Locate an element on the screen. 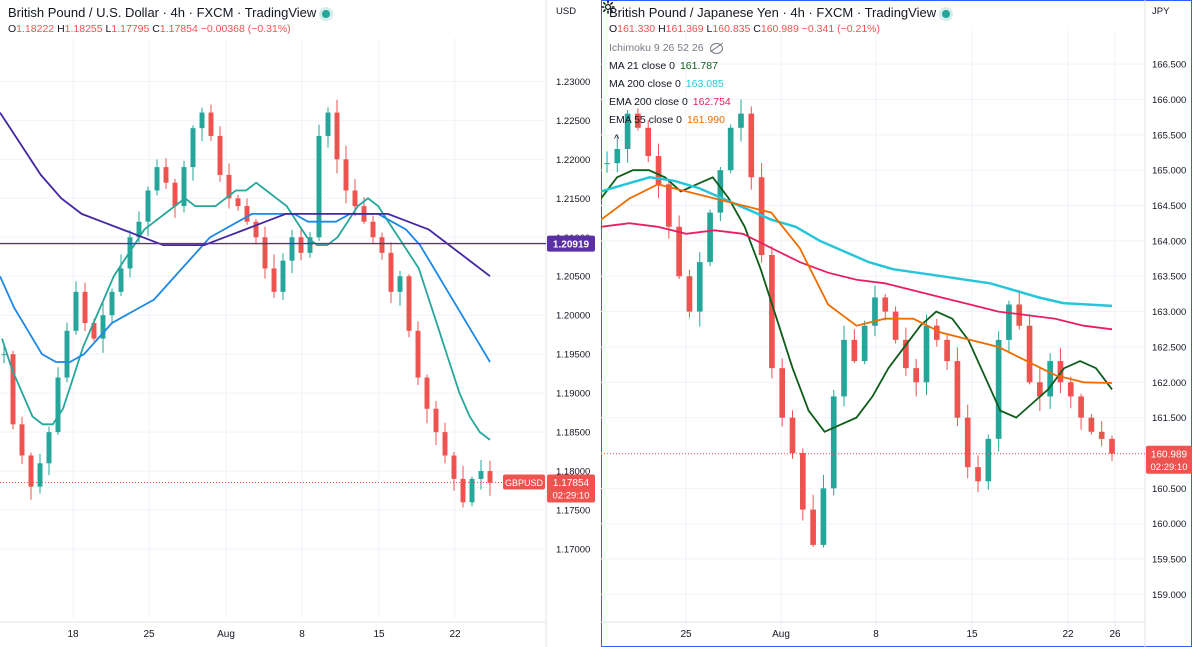 The width and height of the screenshot is (1192, 647). ema55-legend: EMA 55 close 0 161.990 is located at coordinates (667, 120).